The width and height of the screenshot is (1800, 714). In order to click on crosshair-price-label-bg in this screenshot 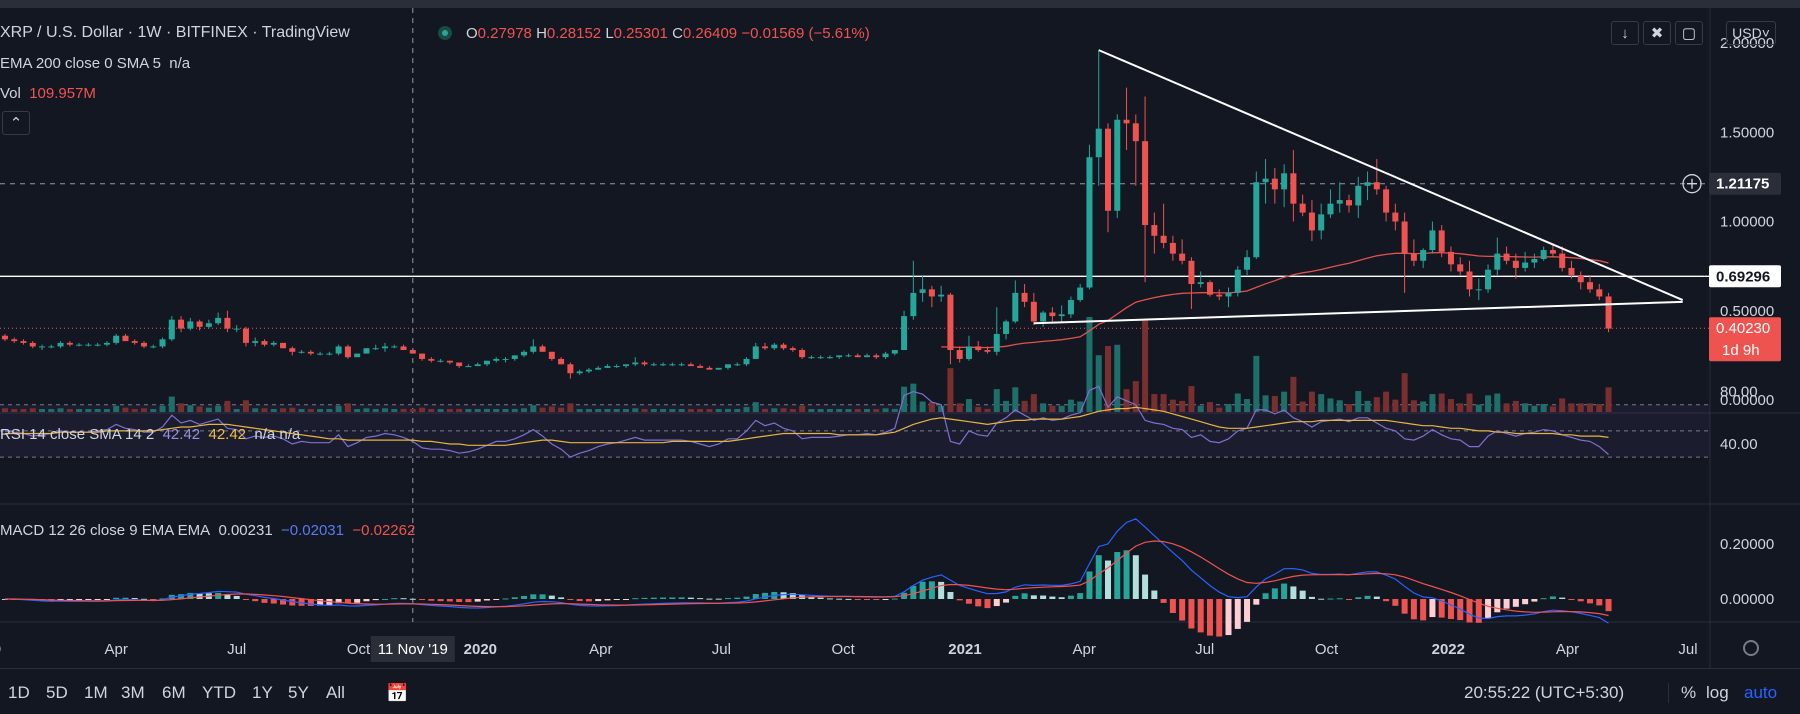, I will do `click(1745, 183)`.